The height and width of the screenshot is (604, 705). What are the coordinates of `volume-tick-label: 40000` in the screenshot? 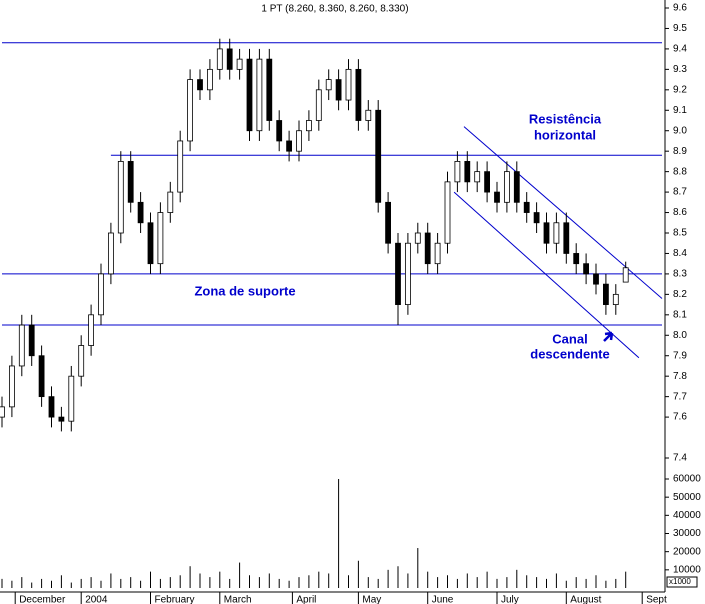 It's located at (687, 515).